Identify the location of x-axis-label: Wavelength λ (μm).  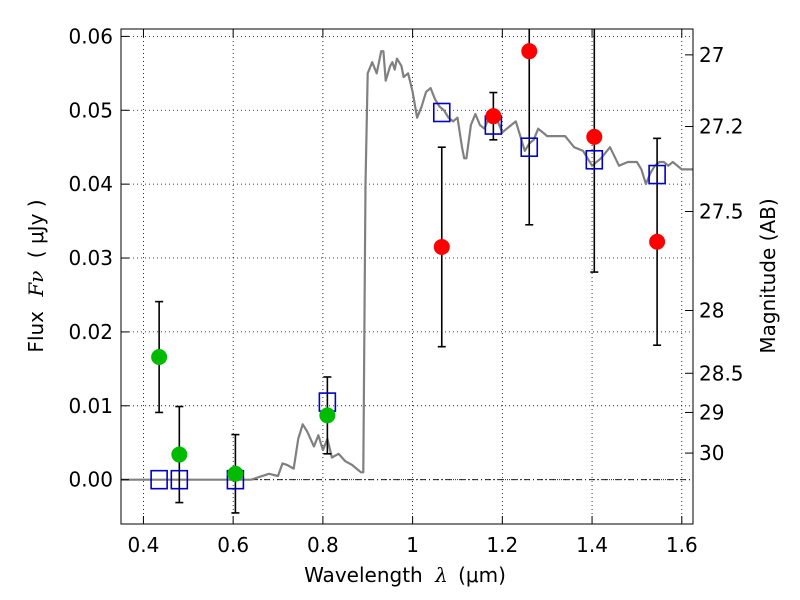
(405, 575).